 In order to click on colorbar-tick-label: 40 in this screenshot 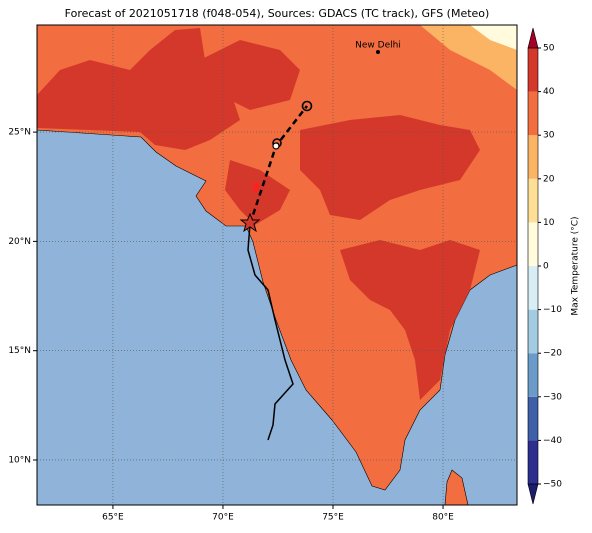, I will do `click(549, 92)`.